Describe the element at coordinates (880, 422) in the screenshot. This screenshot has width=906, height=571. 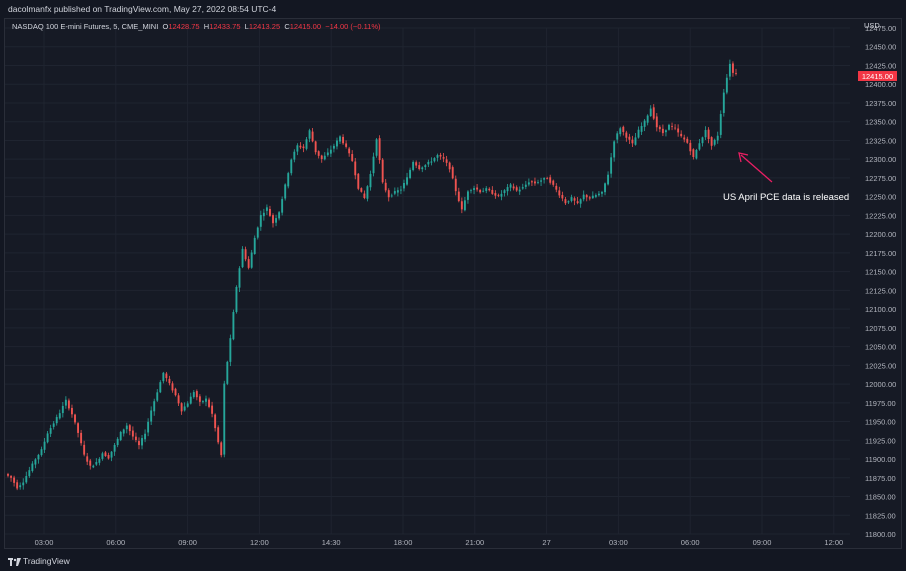
I see `y-tick-label: 11950.00` at that location.